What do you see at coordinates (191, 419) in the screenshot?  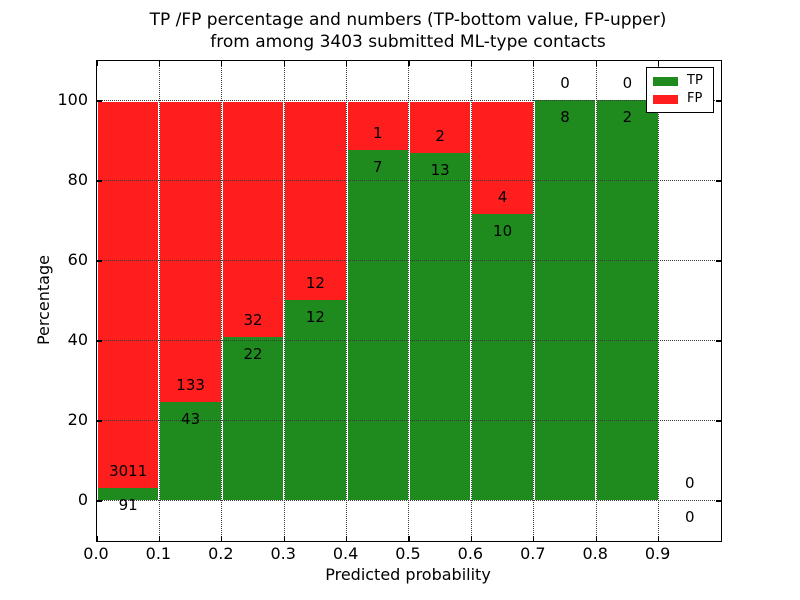 I see `tp-count-label: 43` at bounding box center [191, 419].